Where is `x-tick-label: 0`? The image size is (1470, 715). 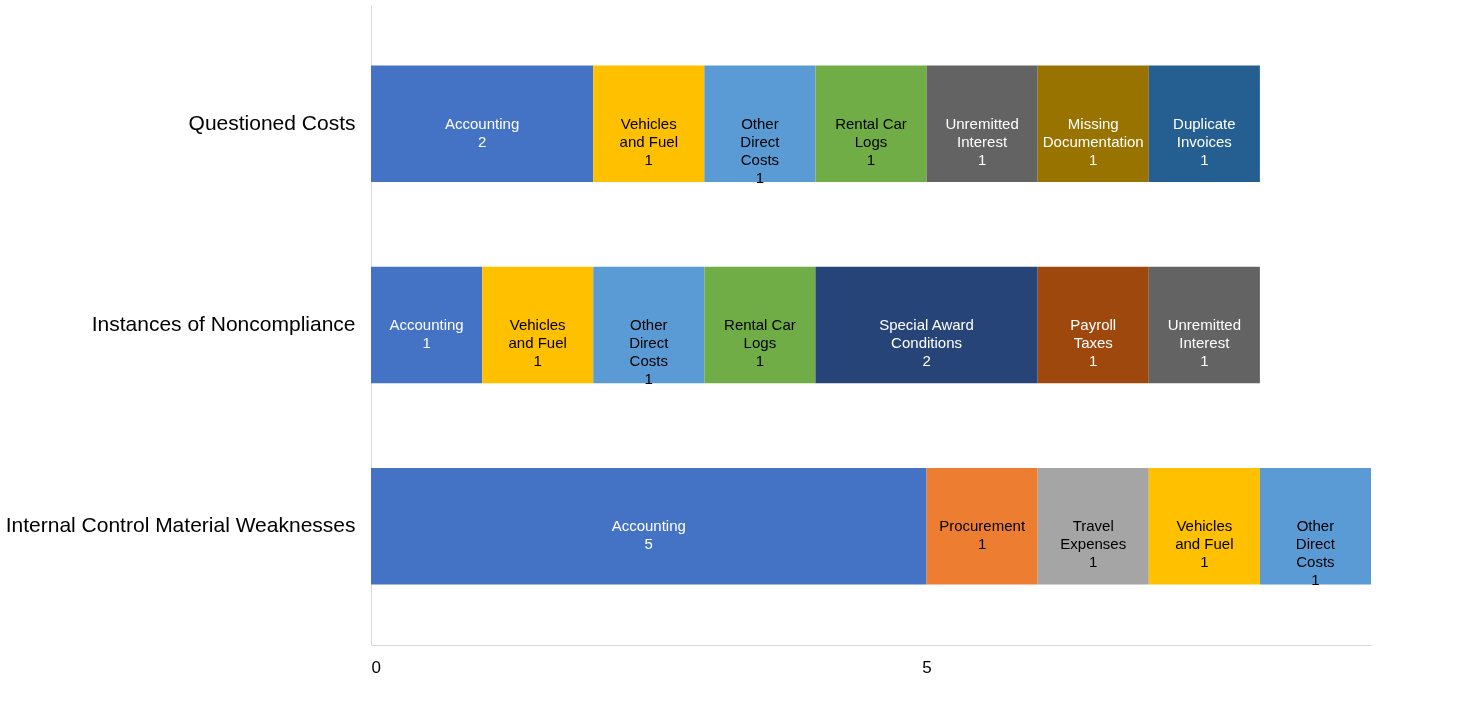 x-tick-label: 0 is located at coordinates (376, 667).